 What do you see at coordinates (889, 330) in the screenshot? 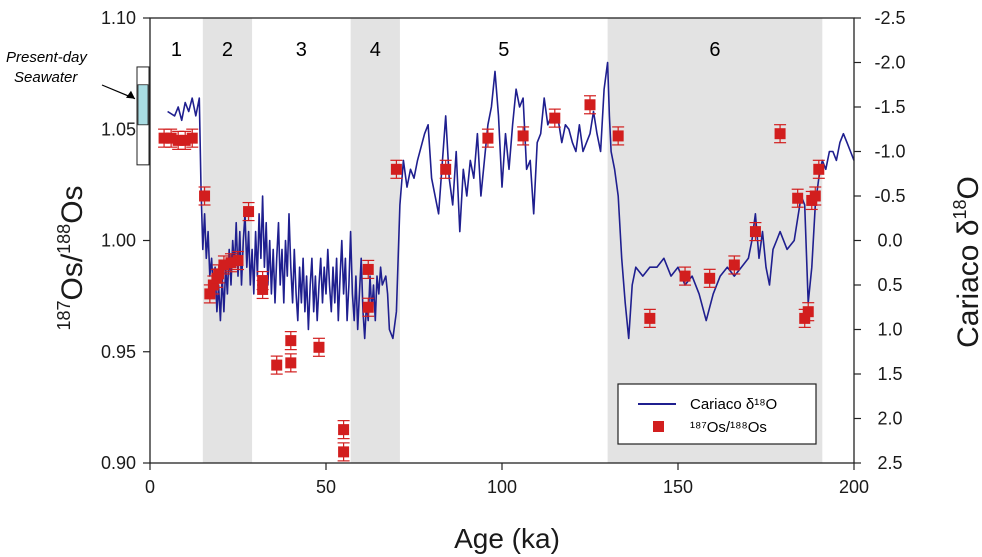
I see `y-right-tick-label: 1.0` at bounding box center [889, 330].